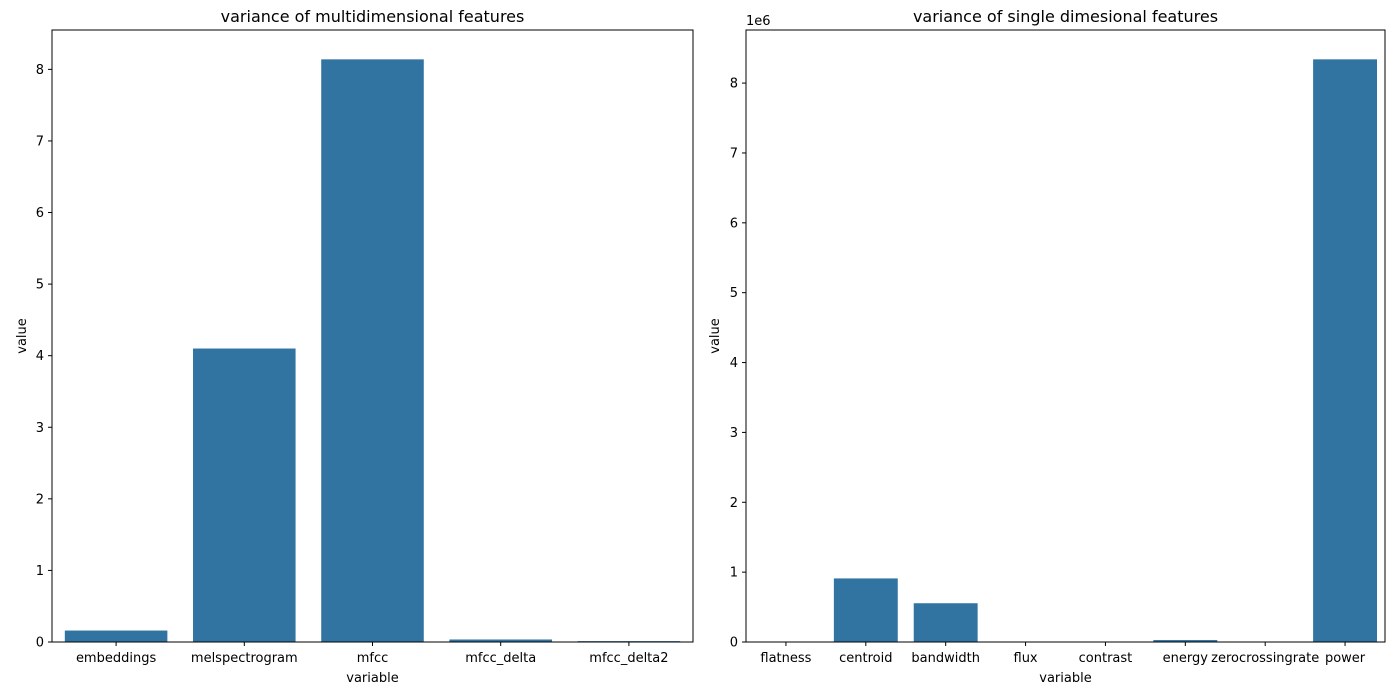 This screenshot has width=1400, height=700. What do you see at coordinates (500, 658) in the screenshot?
I see `x-tick-label-mfcc_delta: mfcc_delta` at bounding box center [500, 658].